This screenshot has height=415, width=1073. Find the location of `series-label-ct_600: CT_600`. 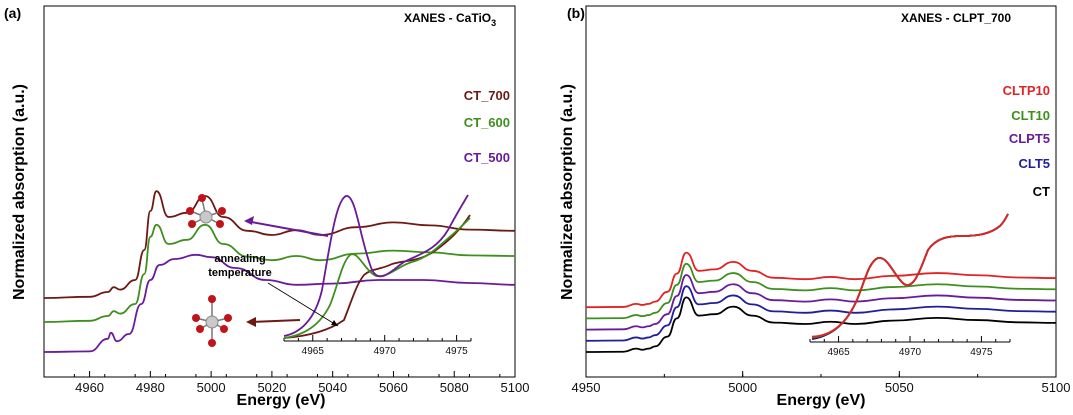

series-label-ct_600: CT_600 is located at coordinates (487, 122).